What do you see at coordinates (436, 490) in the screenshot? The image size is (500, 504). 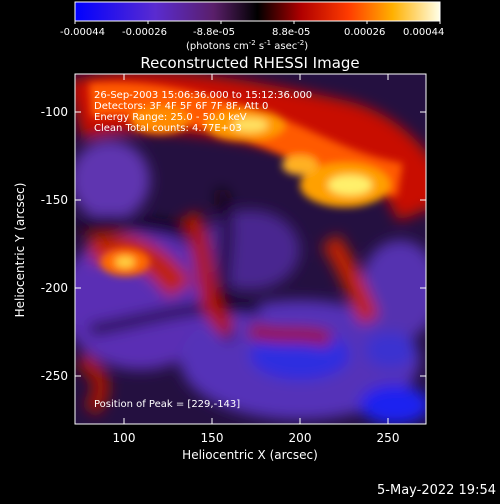 I see `footer-date: 5-May-2022 19:54` at bounding box center [436, 490].